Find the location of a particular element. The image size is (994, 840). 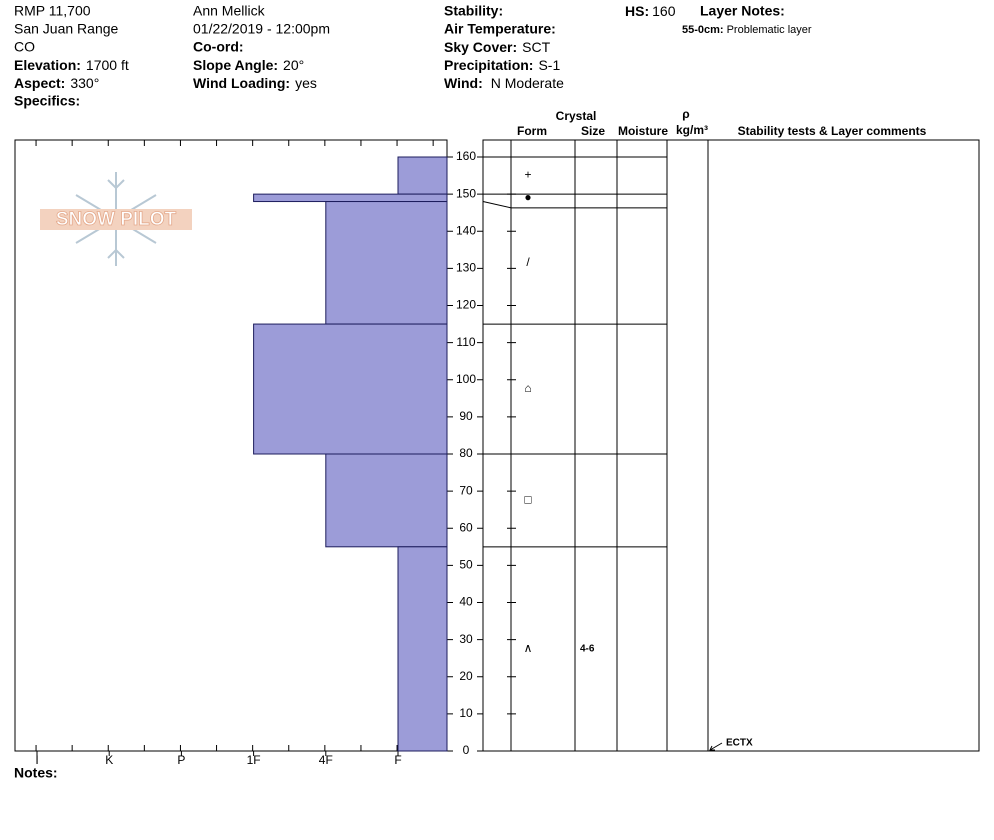

x-tick-label: K is located at coordinates (109, 760).